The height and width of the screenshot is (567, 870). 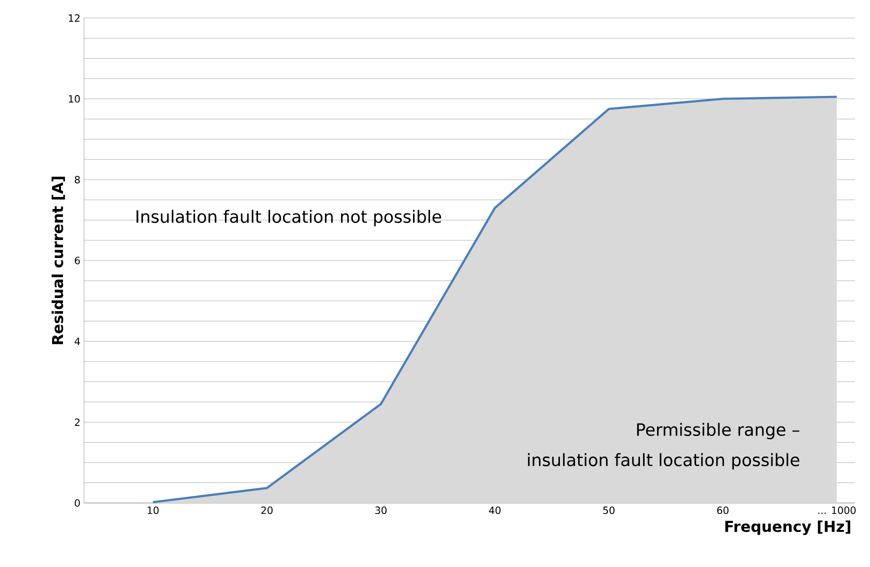 What do you see at coordinates (77, 422) in the screenshot?
I see `y-tick-label: 2` at bounding box center [77, 422].